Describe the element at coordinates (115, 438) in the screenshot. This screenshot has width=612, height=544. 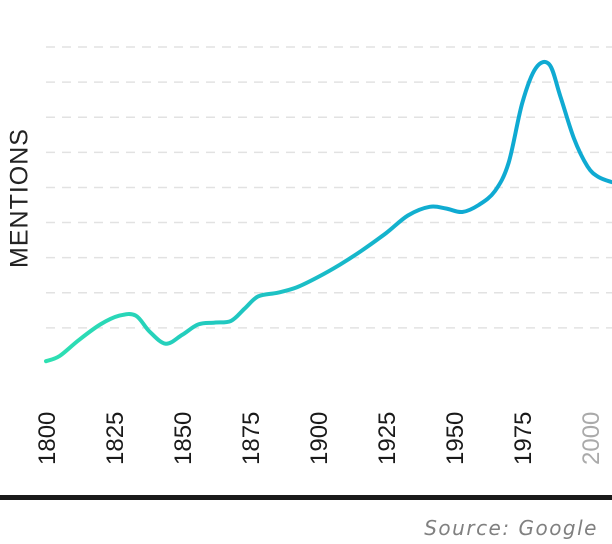
I see `x-tick-label: 1825` at that location.